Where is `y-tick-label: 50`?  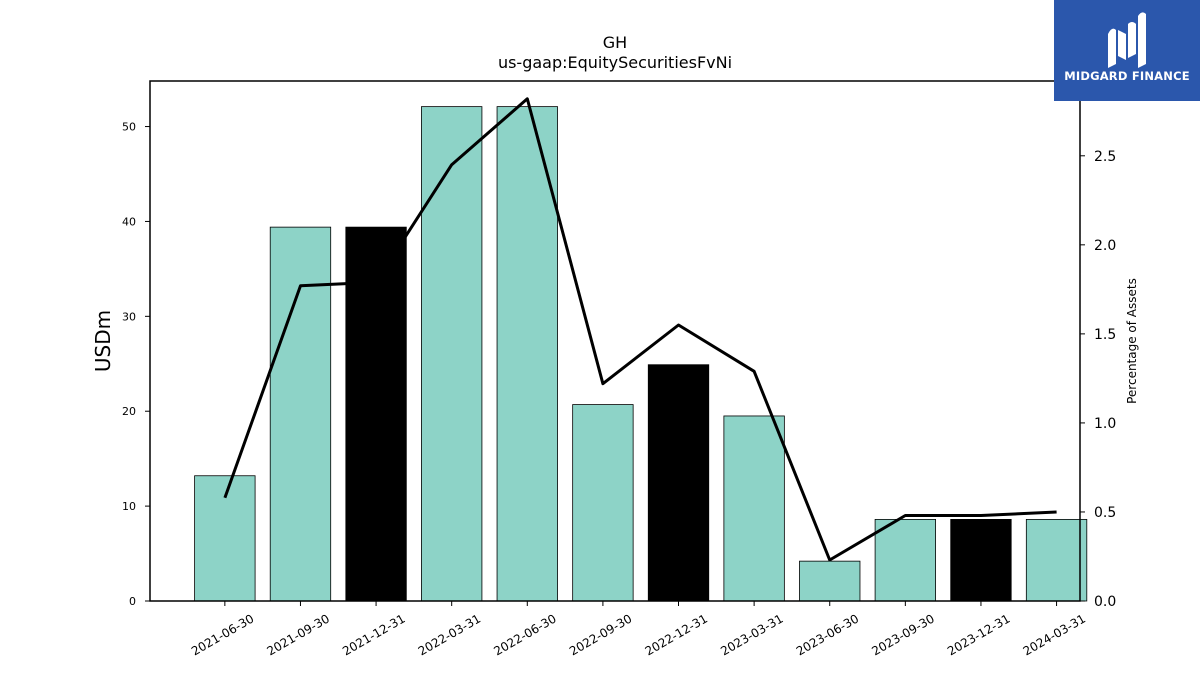 y-tick-label: 50 is located at coordinates (129, 127).